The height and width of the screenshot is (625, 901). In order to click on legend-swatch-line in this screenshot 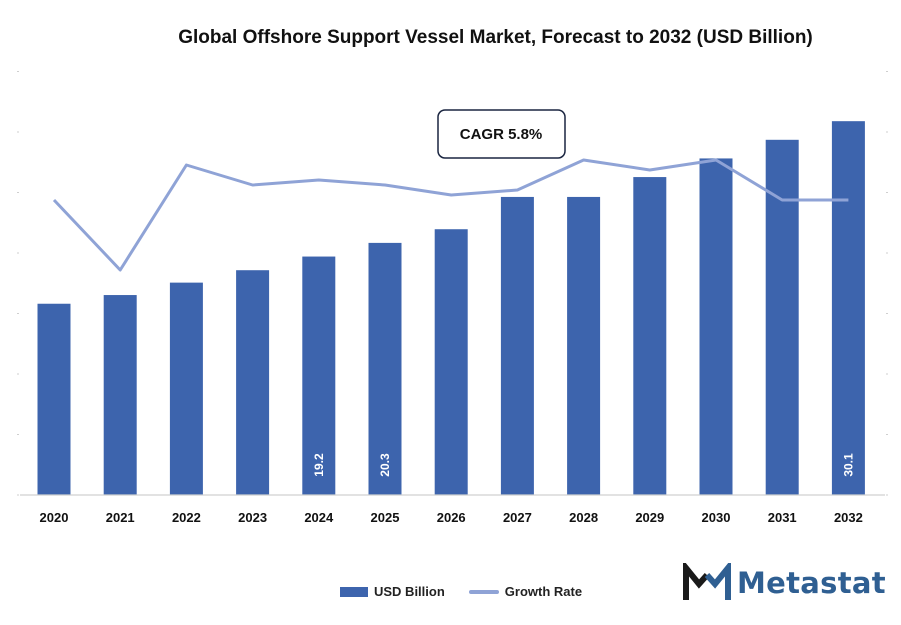, I will do `click(483, 591)`.